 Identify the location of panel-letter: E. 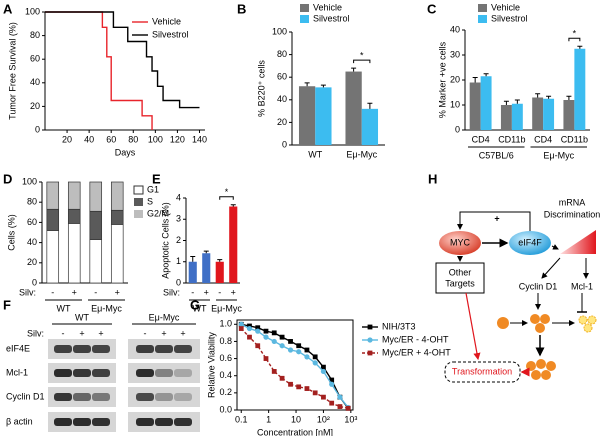
(156, 178).